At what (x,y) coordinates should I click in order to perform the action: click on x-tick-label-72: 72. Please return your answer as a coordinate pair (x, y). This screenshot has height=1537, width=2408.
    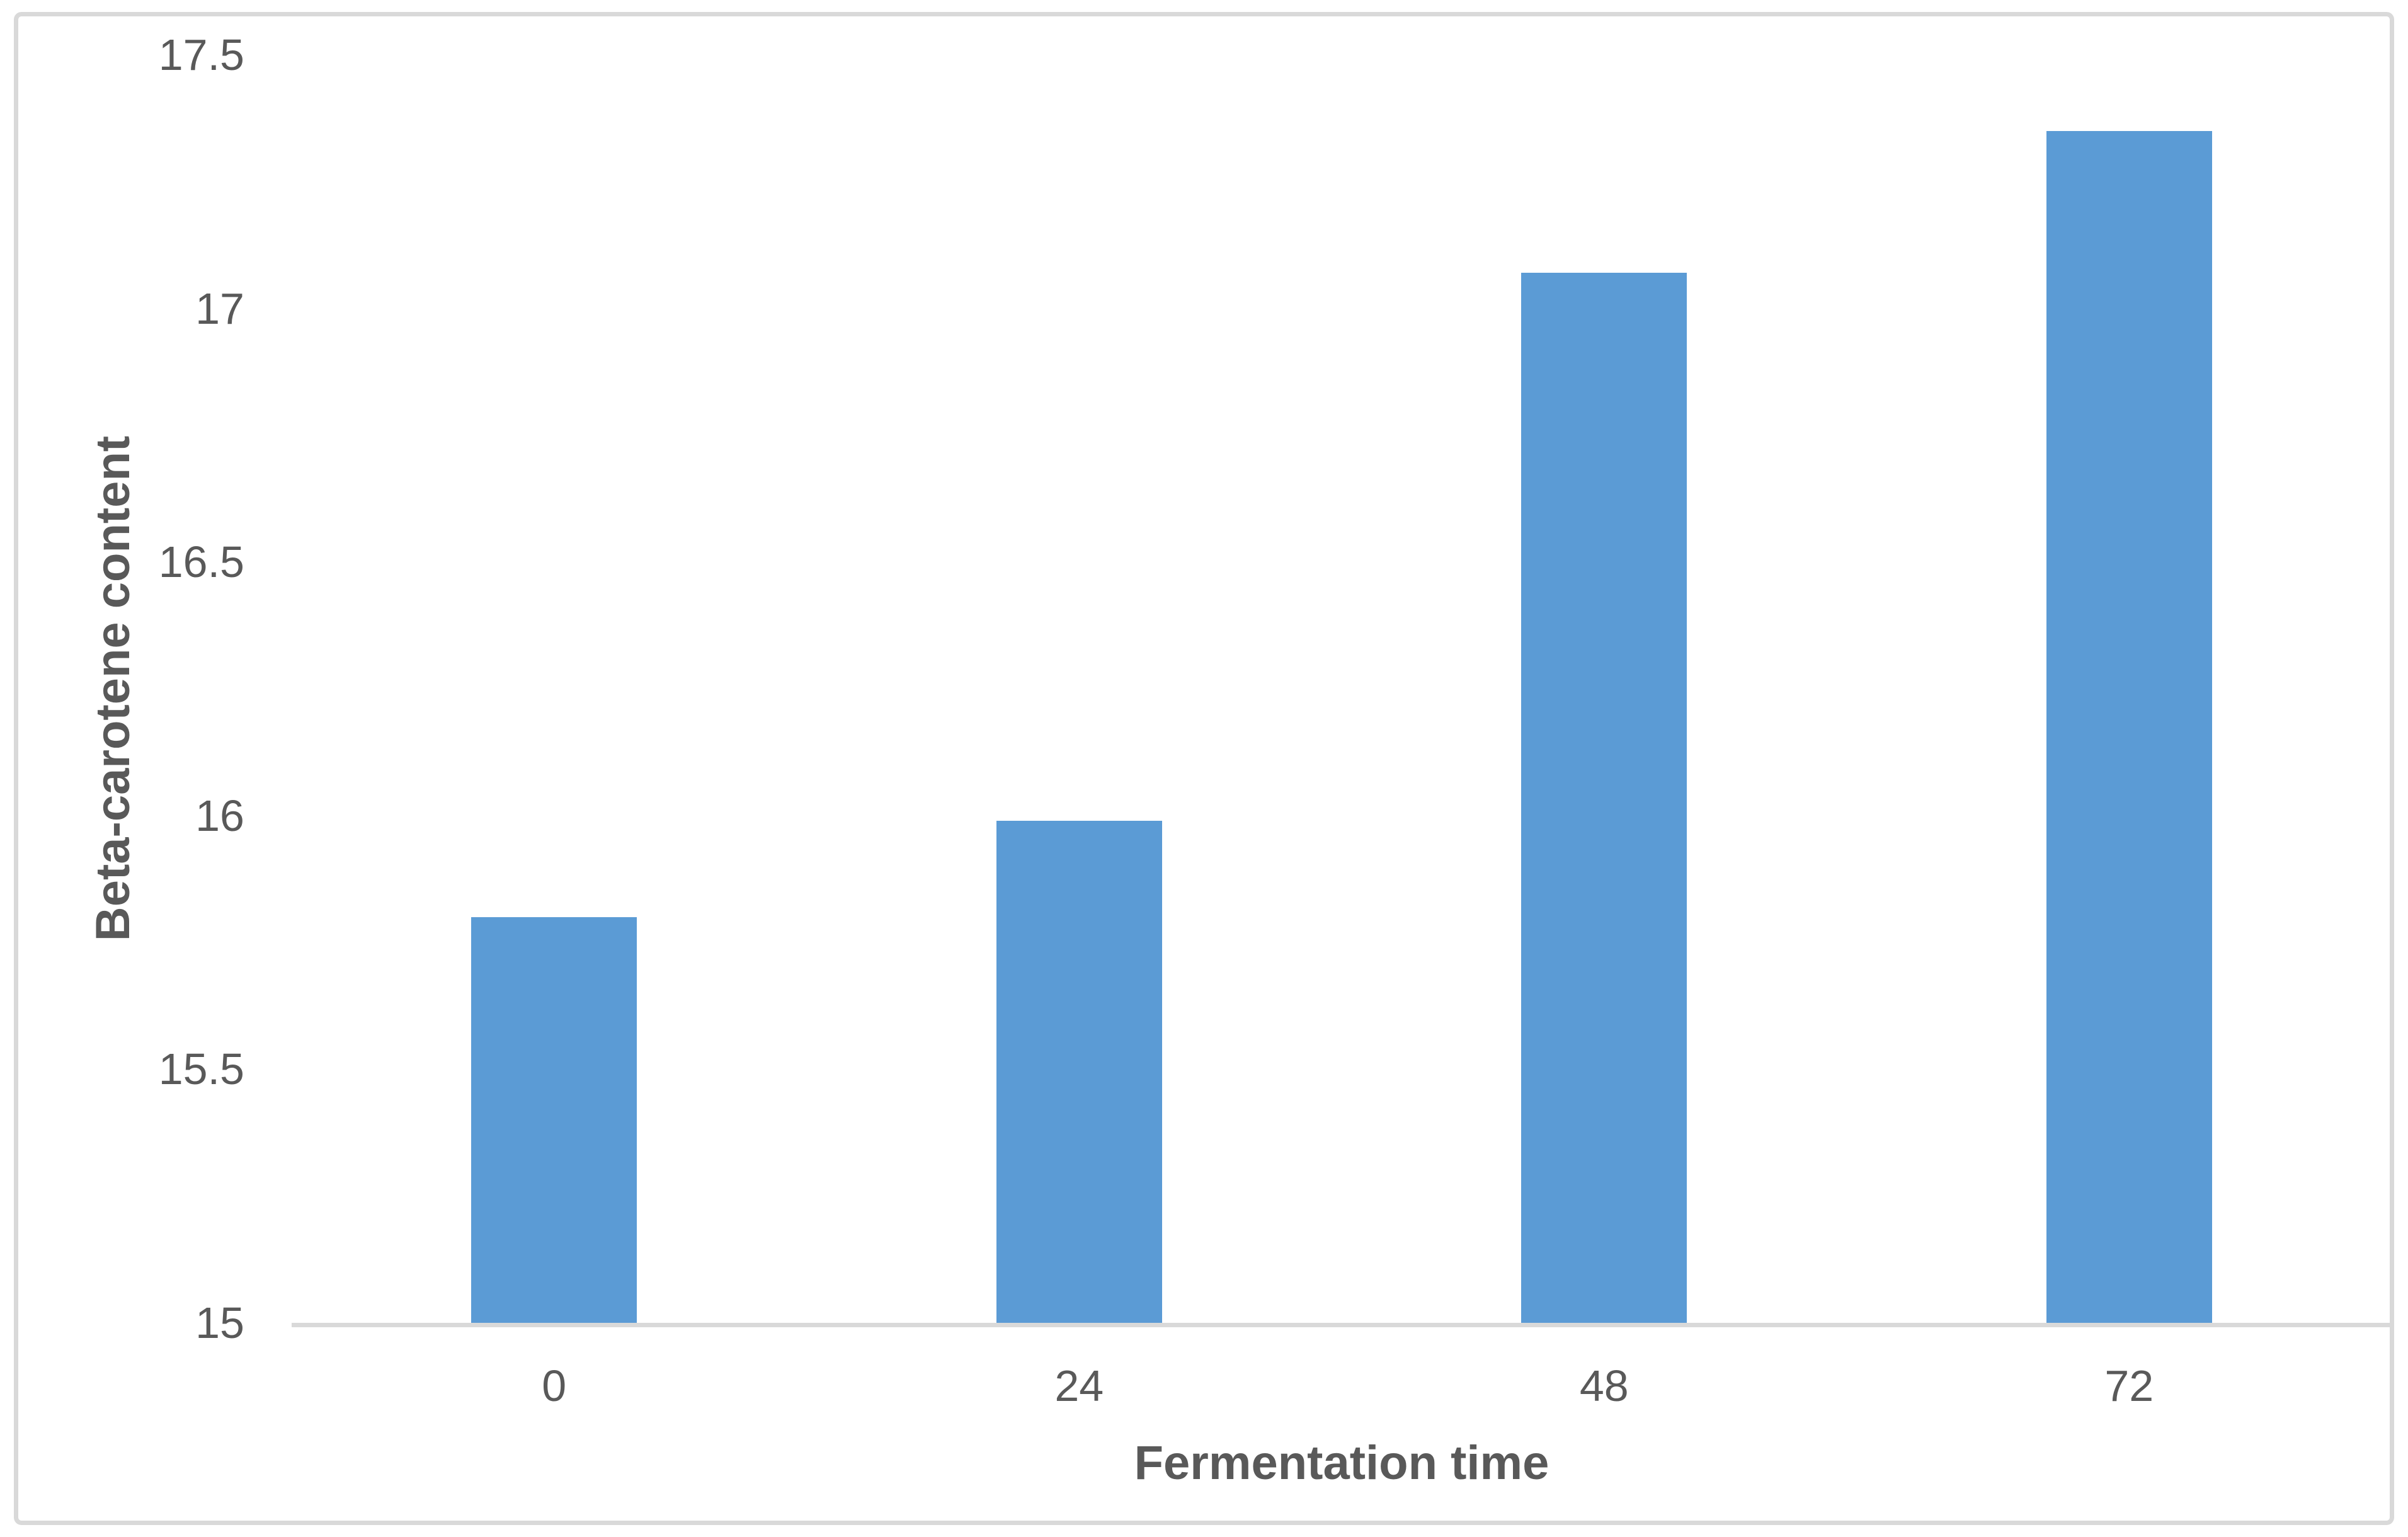
    Looking at the image, I should click on (2129, 1386).